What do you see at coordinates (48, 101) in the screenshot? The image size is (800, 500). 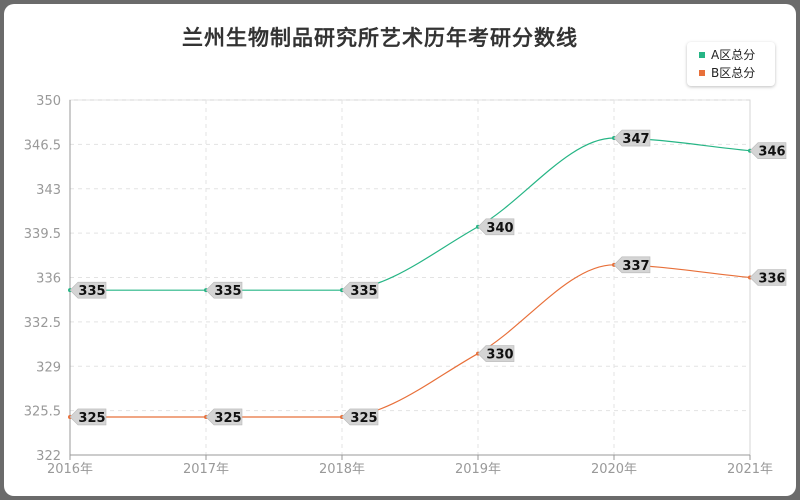 I see `y-tick-label: 350` at bounding box center [48, 101].